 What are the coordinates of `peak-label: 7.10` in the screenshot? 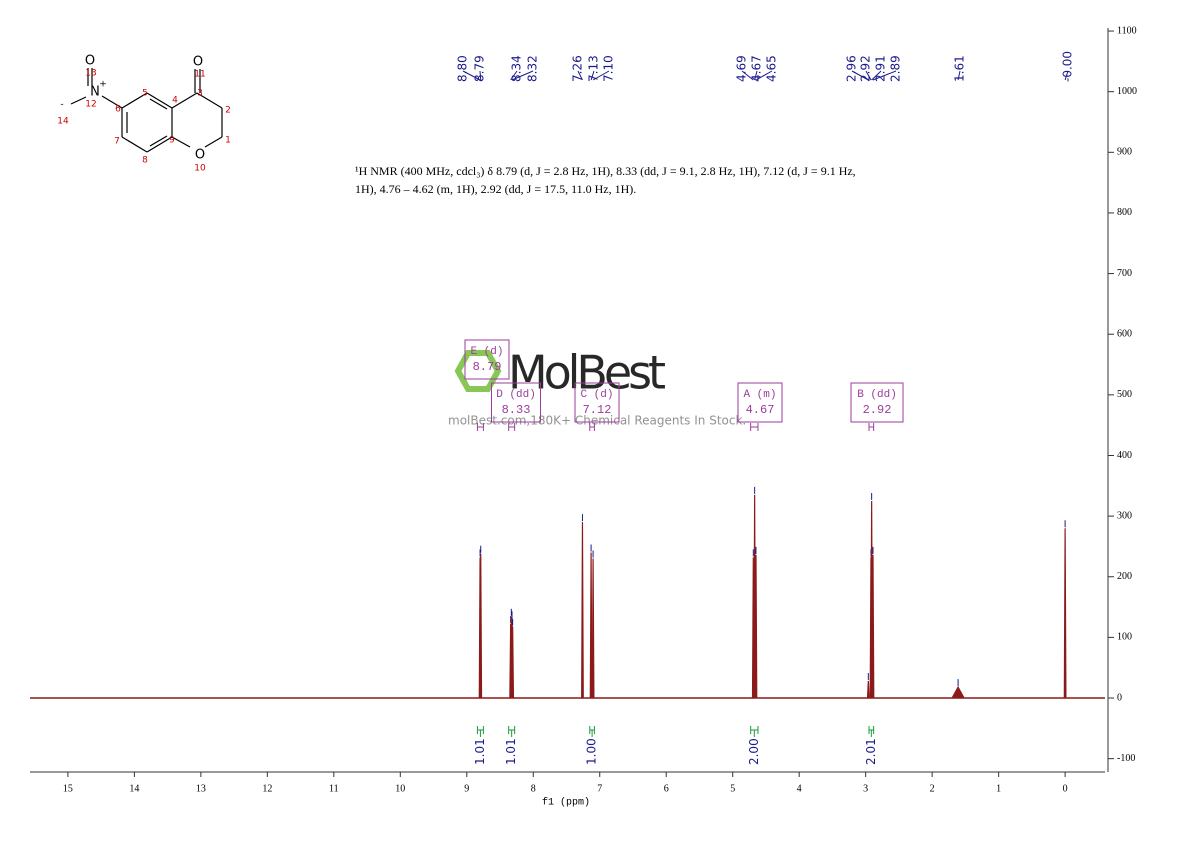 It's located at (609, 68).